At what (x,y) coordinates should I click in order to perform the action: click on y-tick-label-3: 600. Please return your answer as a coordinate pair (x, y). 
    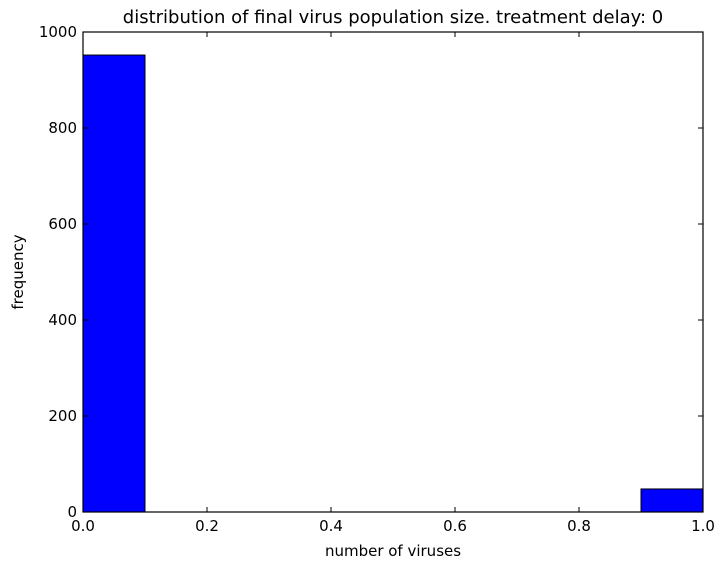
    Looking at the image, I should click on (62, 224).